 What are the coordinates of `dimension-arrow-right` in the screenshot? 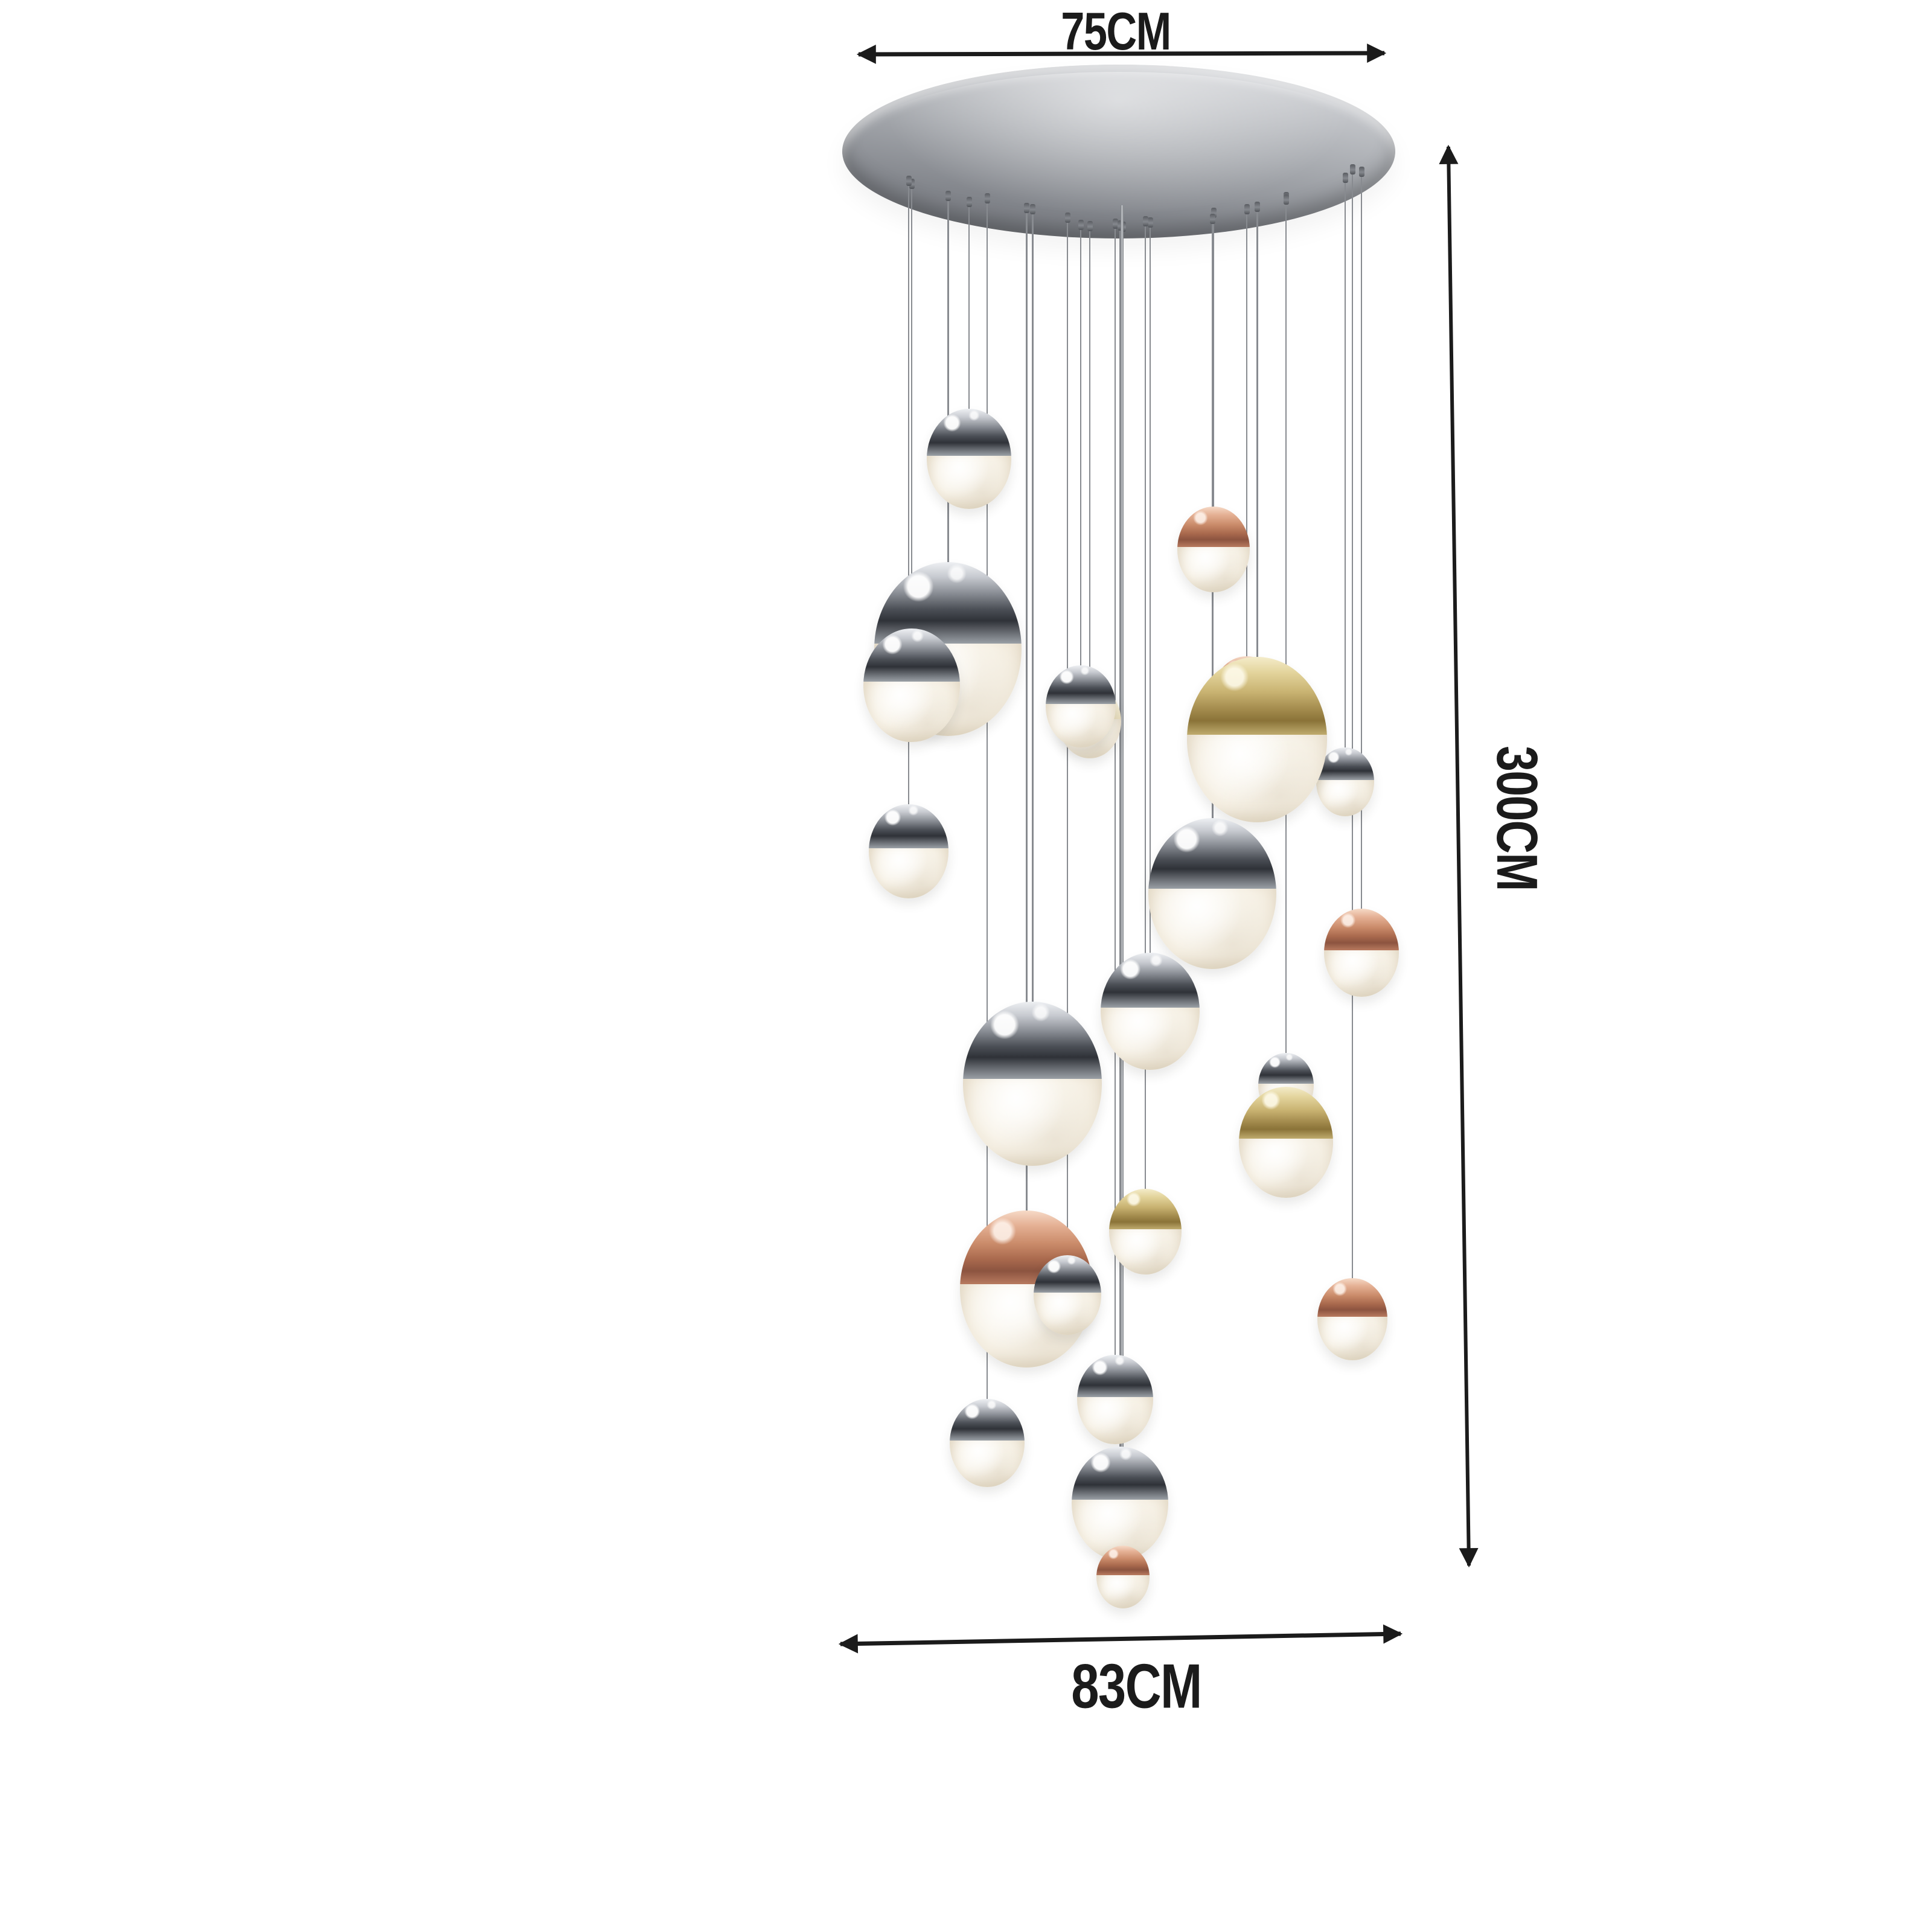 It's located at (1459, 856).